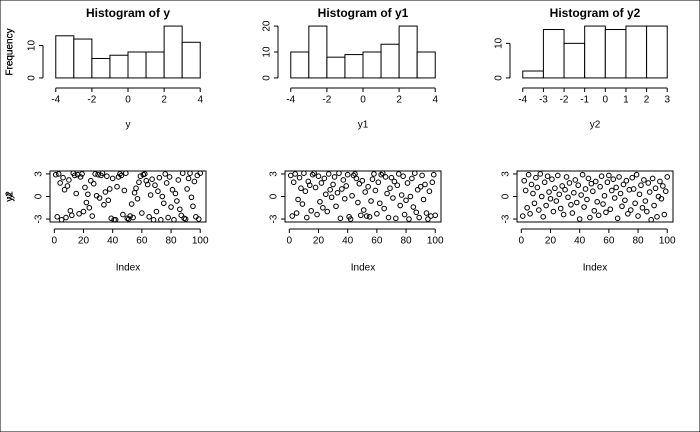  I want to click on x-tick-label: 100, so click(435, 241).